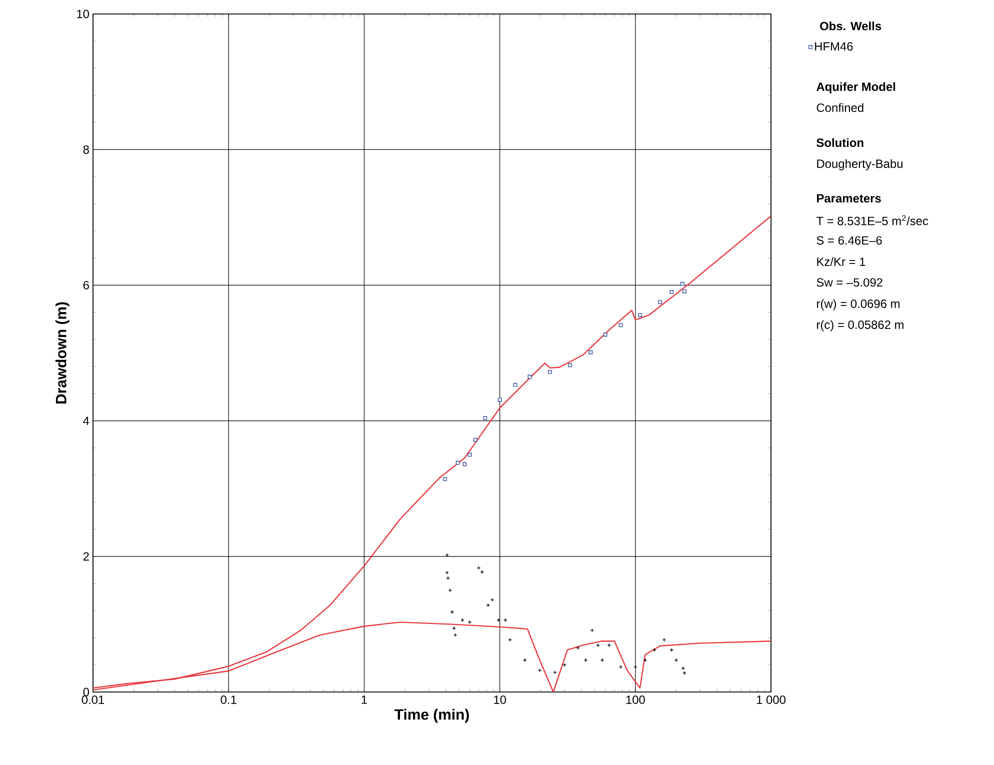  Describe the element at coordinates (62, 353) in the screenshot. I see `y-axis-title: Drawdown (m)` at that location.